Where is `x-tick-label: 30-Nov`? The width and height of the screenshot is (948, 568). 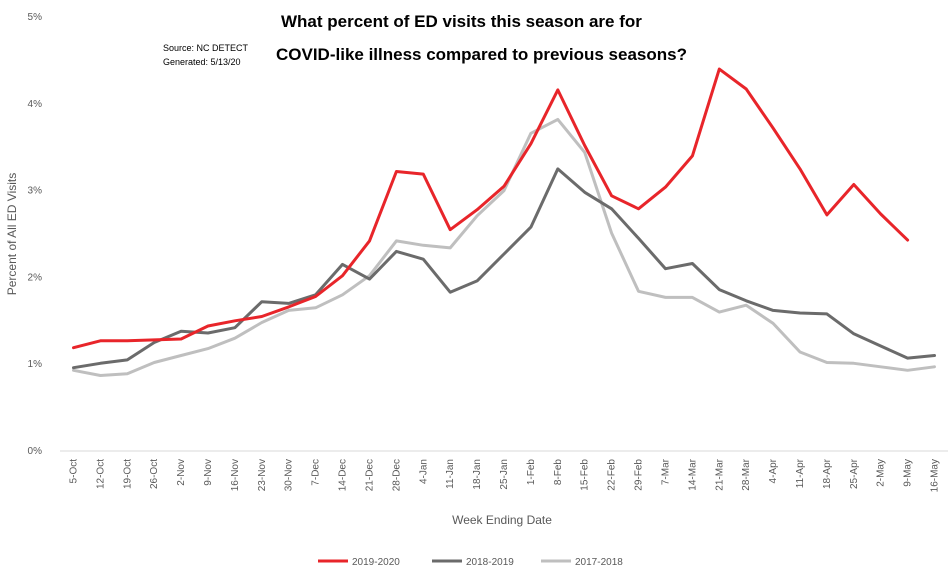 x-tick-label: 30-Nov is located at coordinates (289, 475).